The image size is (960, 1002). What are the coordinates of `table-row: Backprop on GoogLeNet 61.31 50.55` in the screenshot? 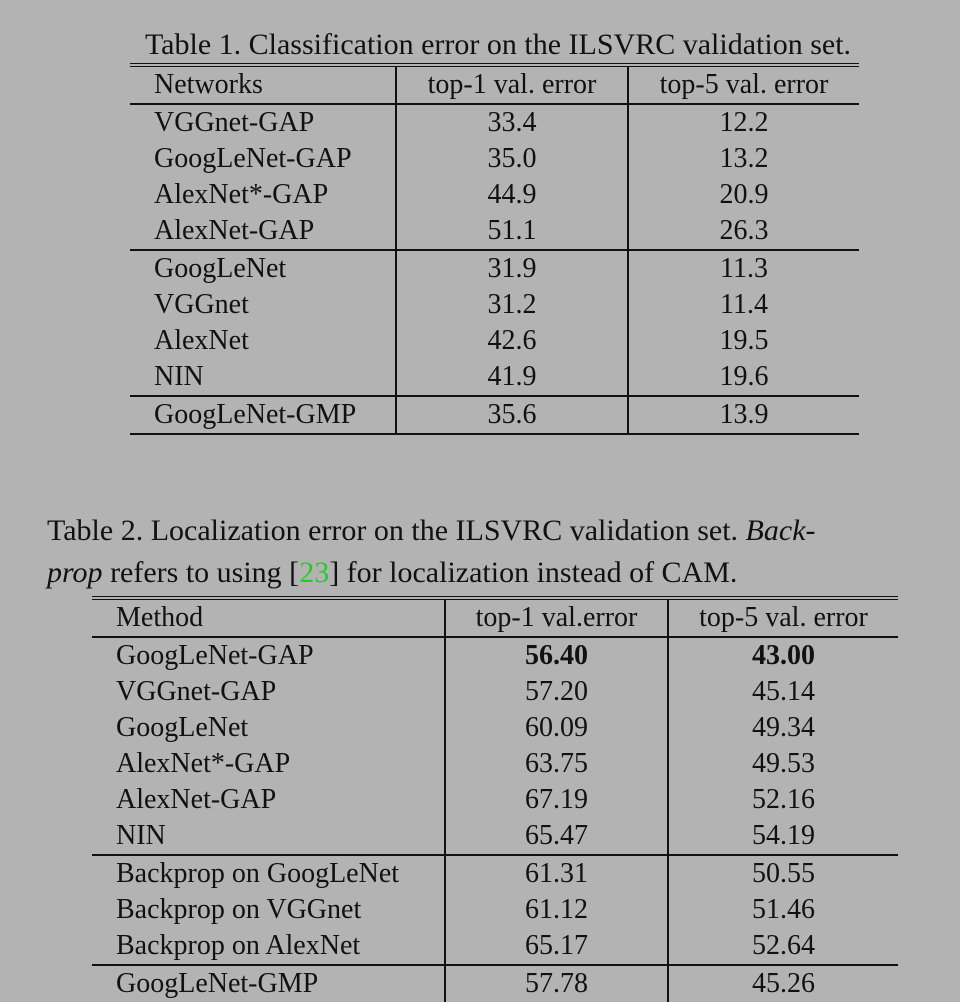 It's located at (495, 873).